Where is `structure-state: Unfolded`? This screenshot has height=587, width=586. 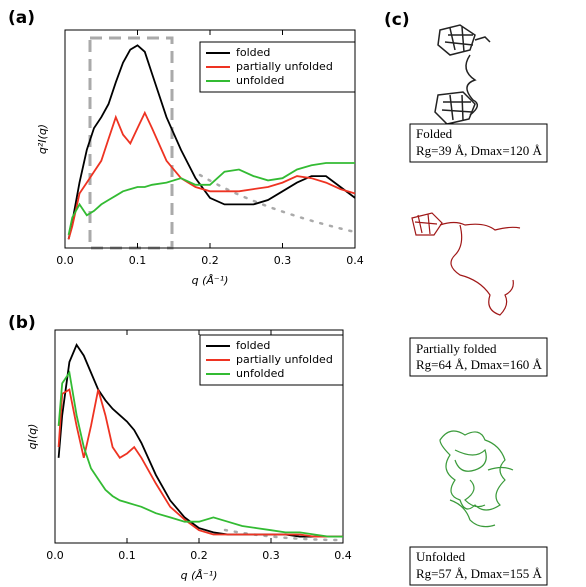
structure-state: Unfolded is located at coordinates (441, 556).